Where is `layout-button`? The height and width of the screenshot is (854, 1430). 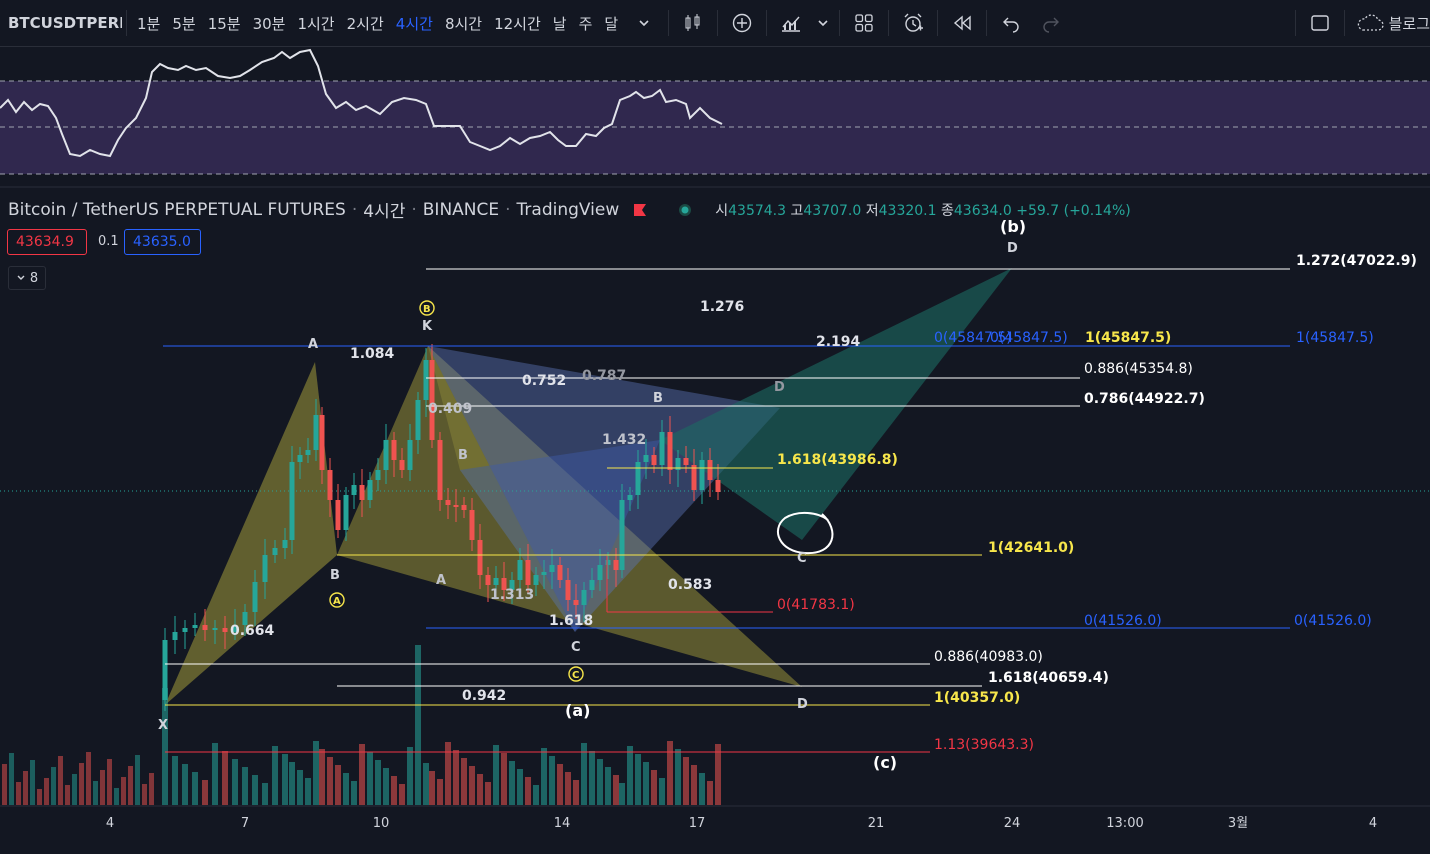
layout-button is located at coordinates (864, 23).